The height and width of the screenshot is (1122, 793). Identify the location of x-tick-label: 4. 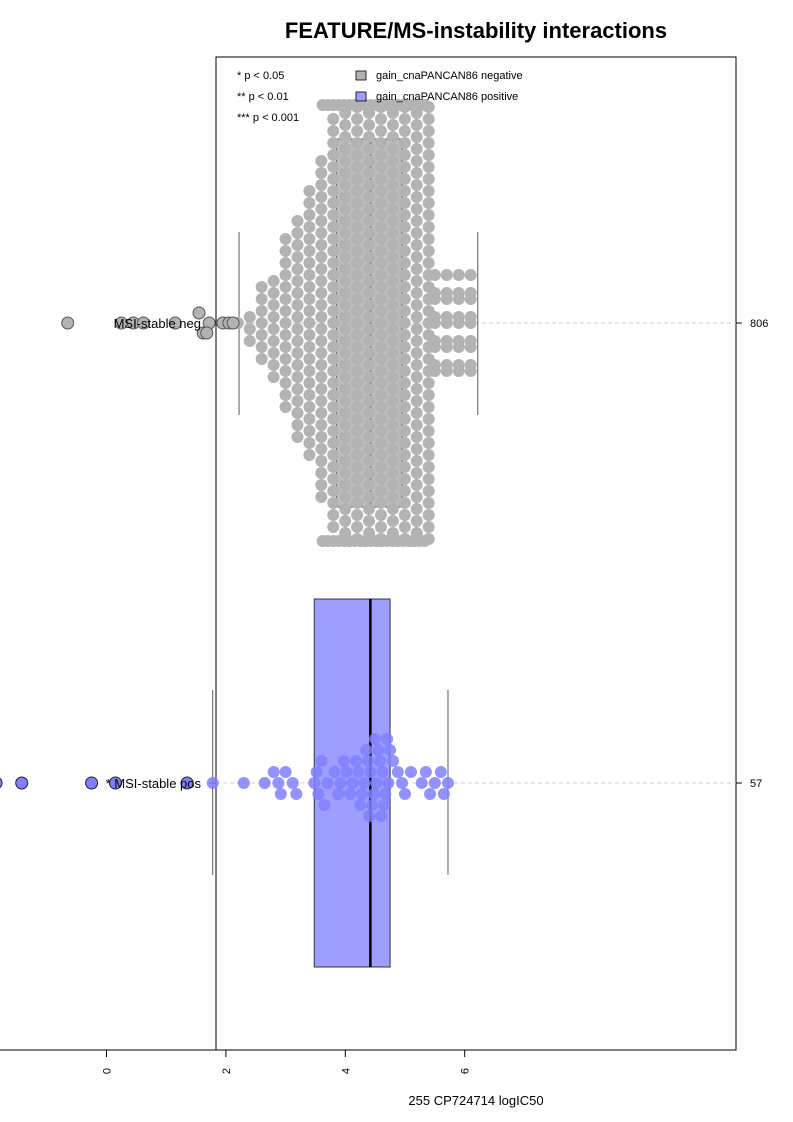
(346, 1071).